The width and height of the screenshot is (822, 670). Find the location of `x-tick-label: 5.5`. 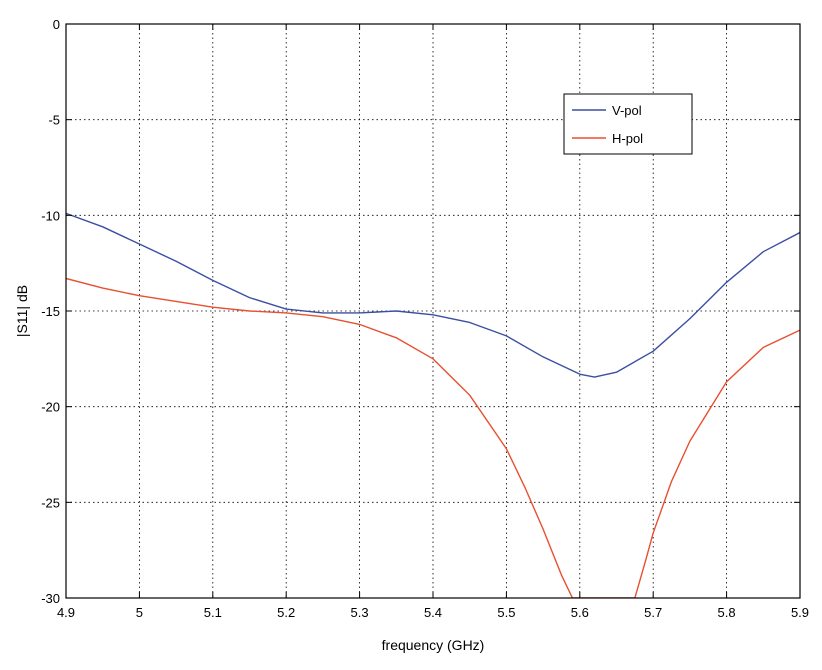

x-tick-label: 5.5 is located at coordinates (506, 612).